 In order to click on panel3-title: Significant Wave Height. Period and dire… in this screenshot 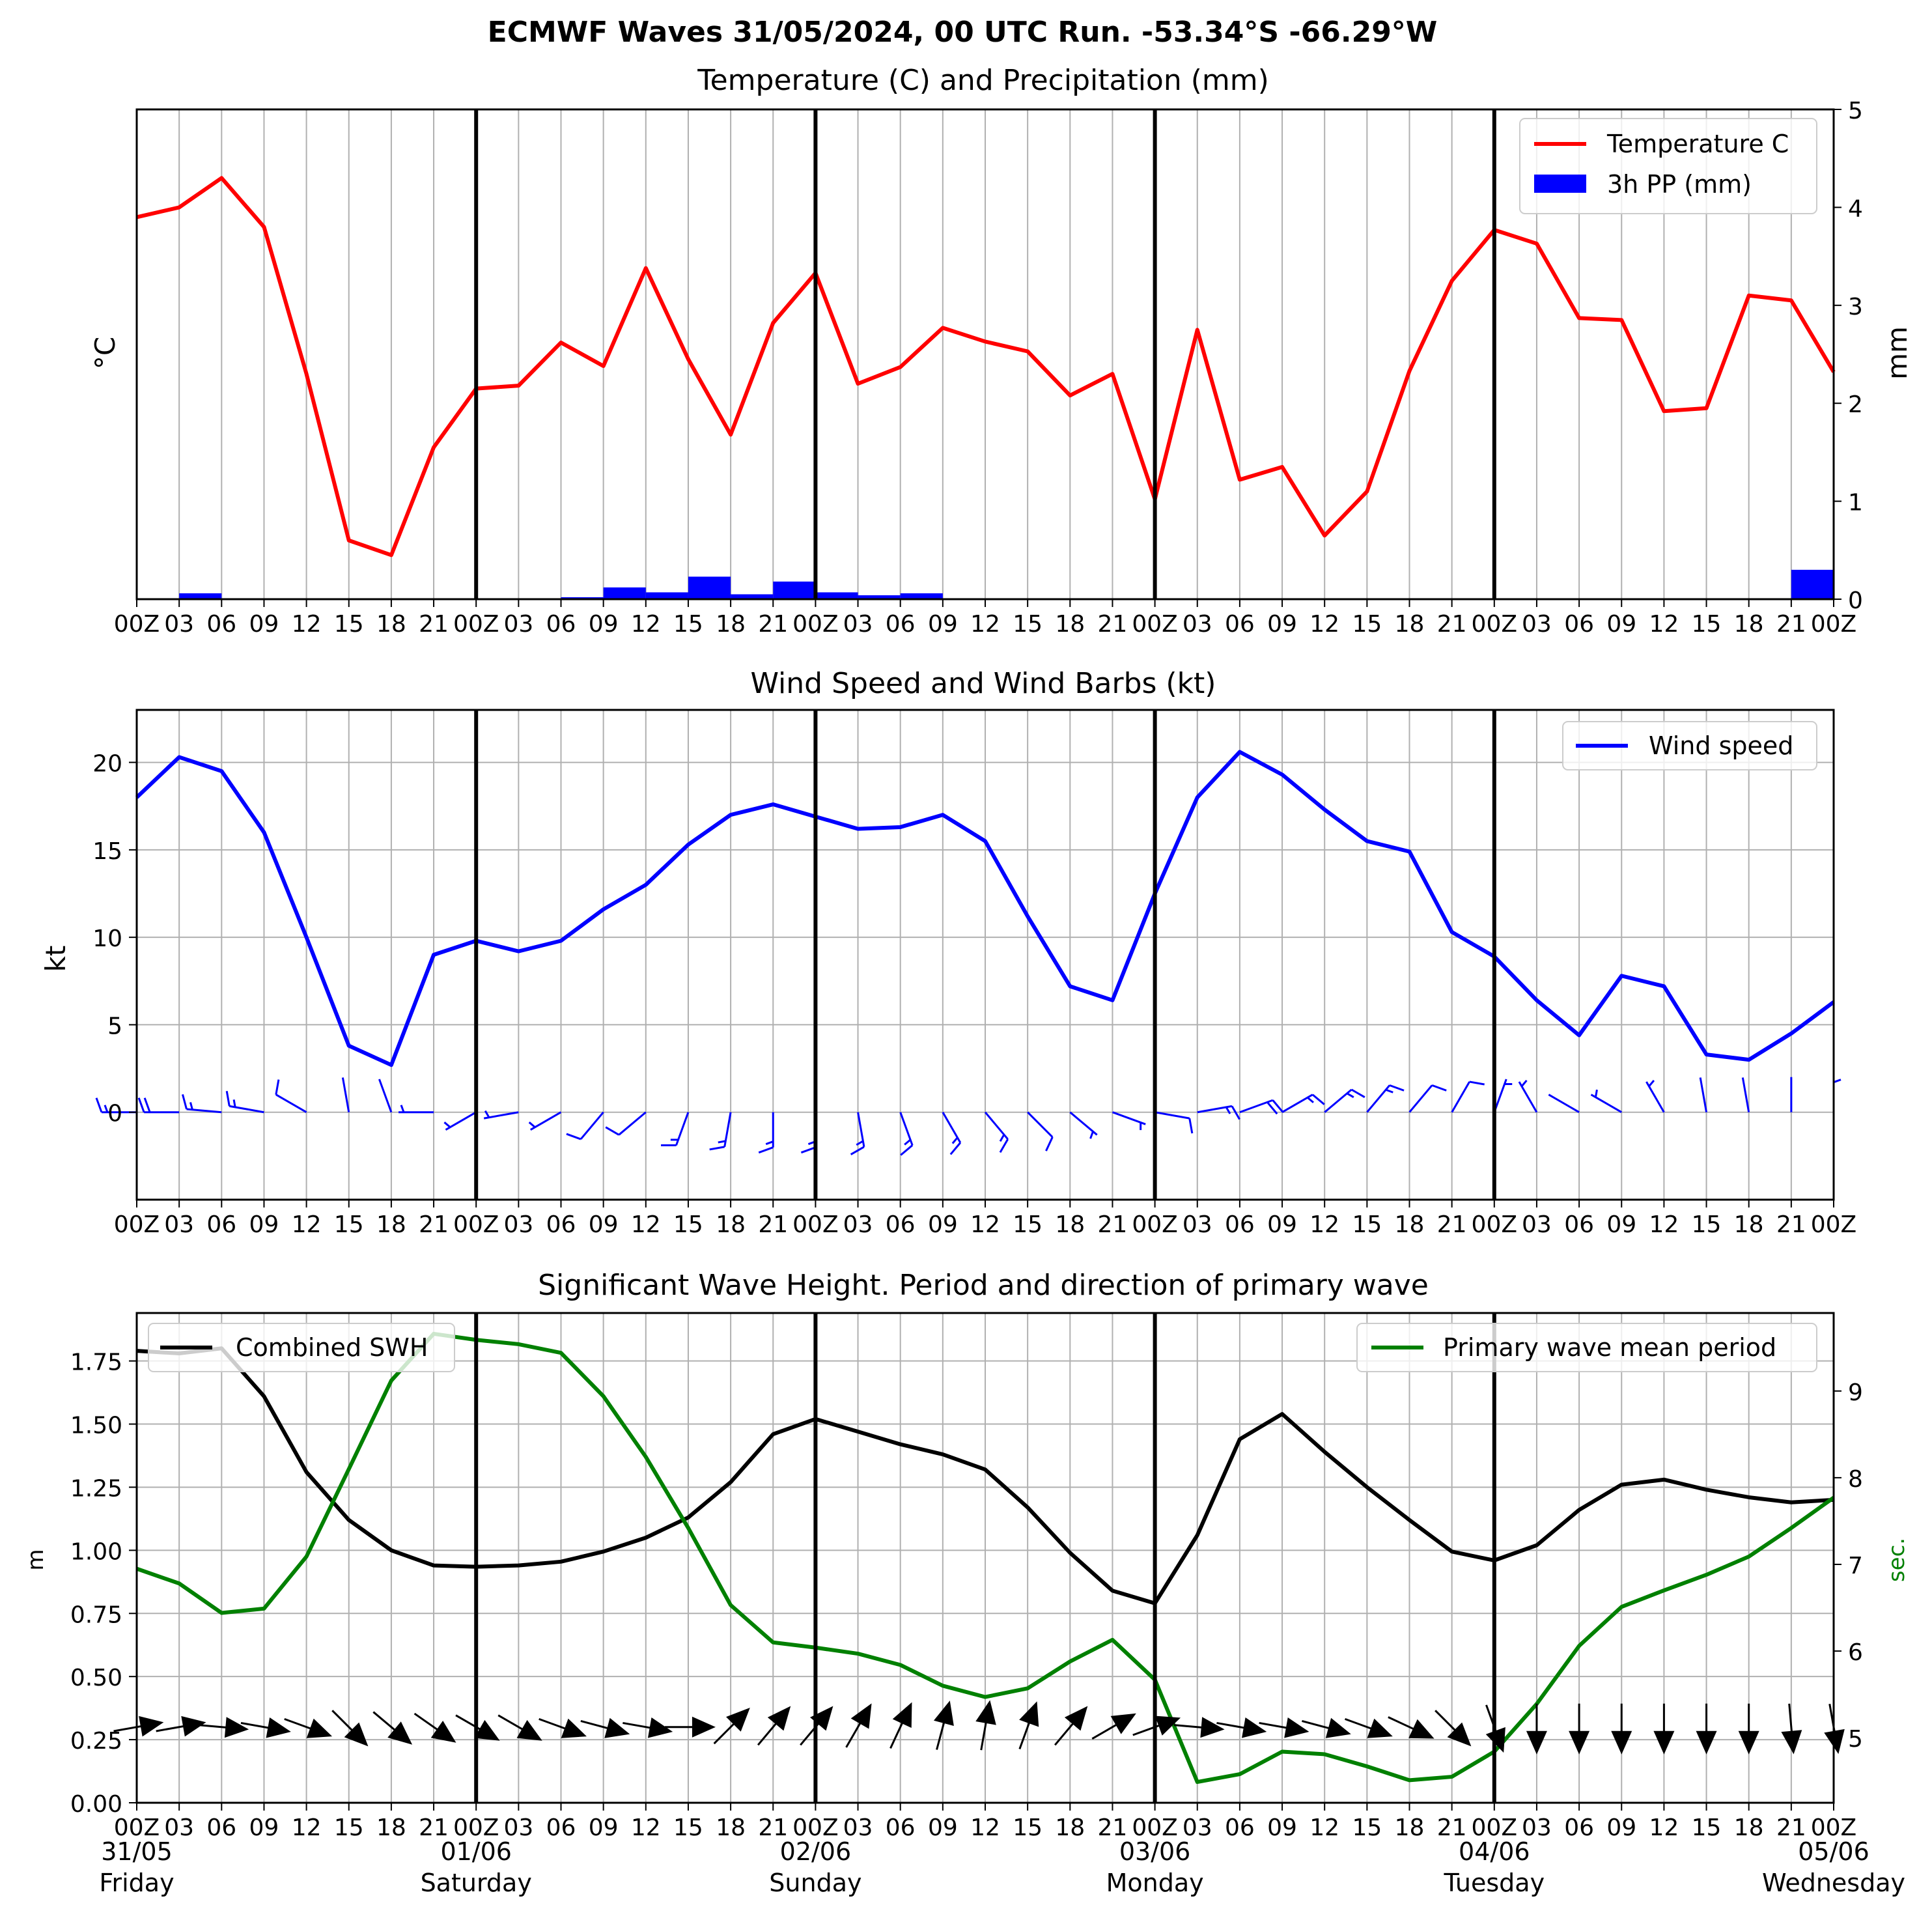, I will do `click(984, 1285)`.